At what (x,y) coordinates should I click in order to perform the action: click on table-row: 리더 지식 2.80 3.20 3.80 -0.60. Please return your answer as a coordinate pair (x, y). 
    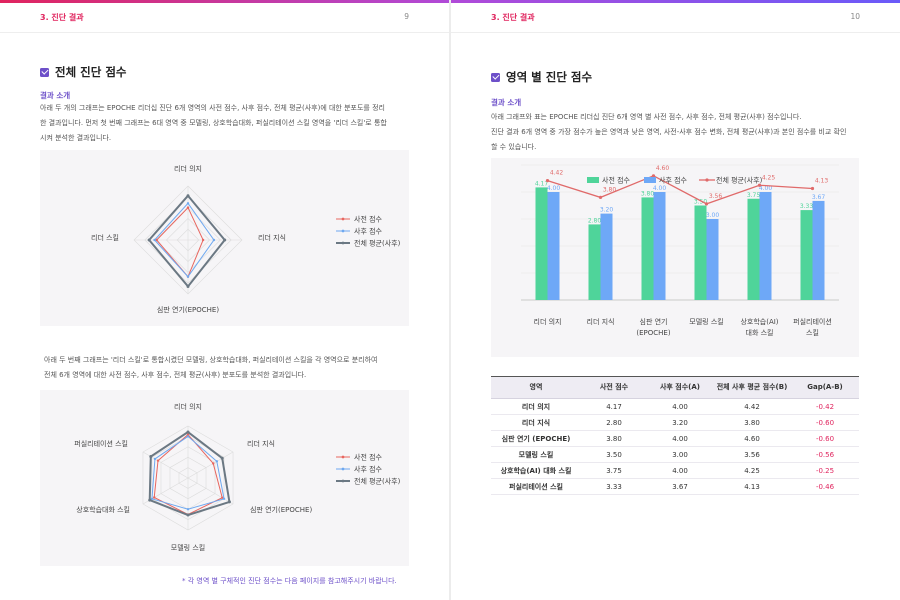
    Looking at the image, I should click on (675, 422).